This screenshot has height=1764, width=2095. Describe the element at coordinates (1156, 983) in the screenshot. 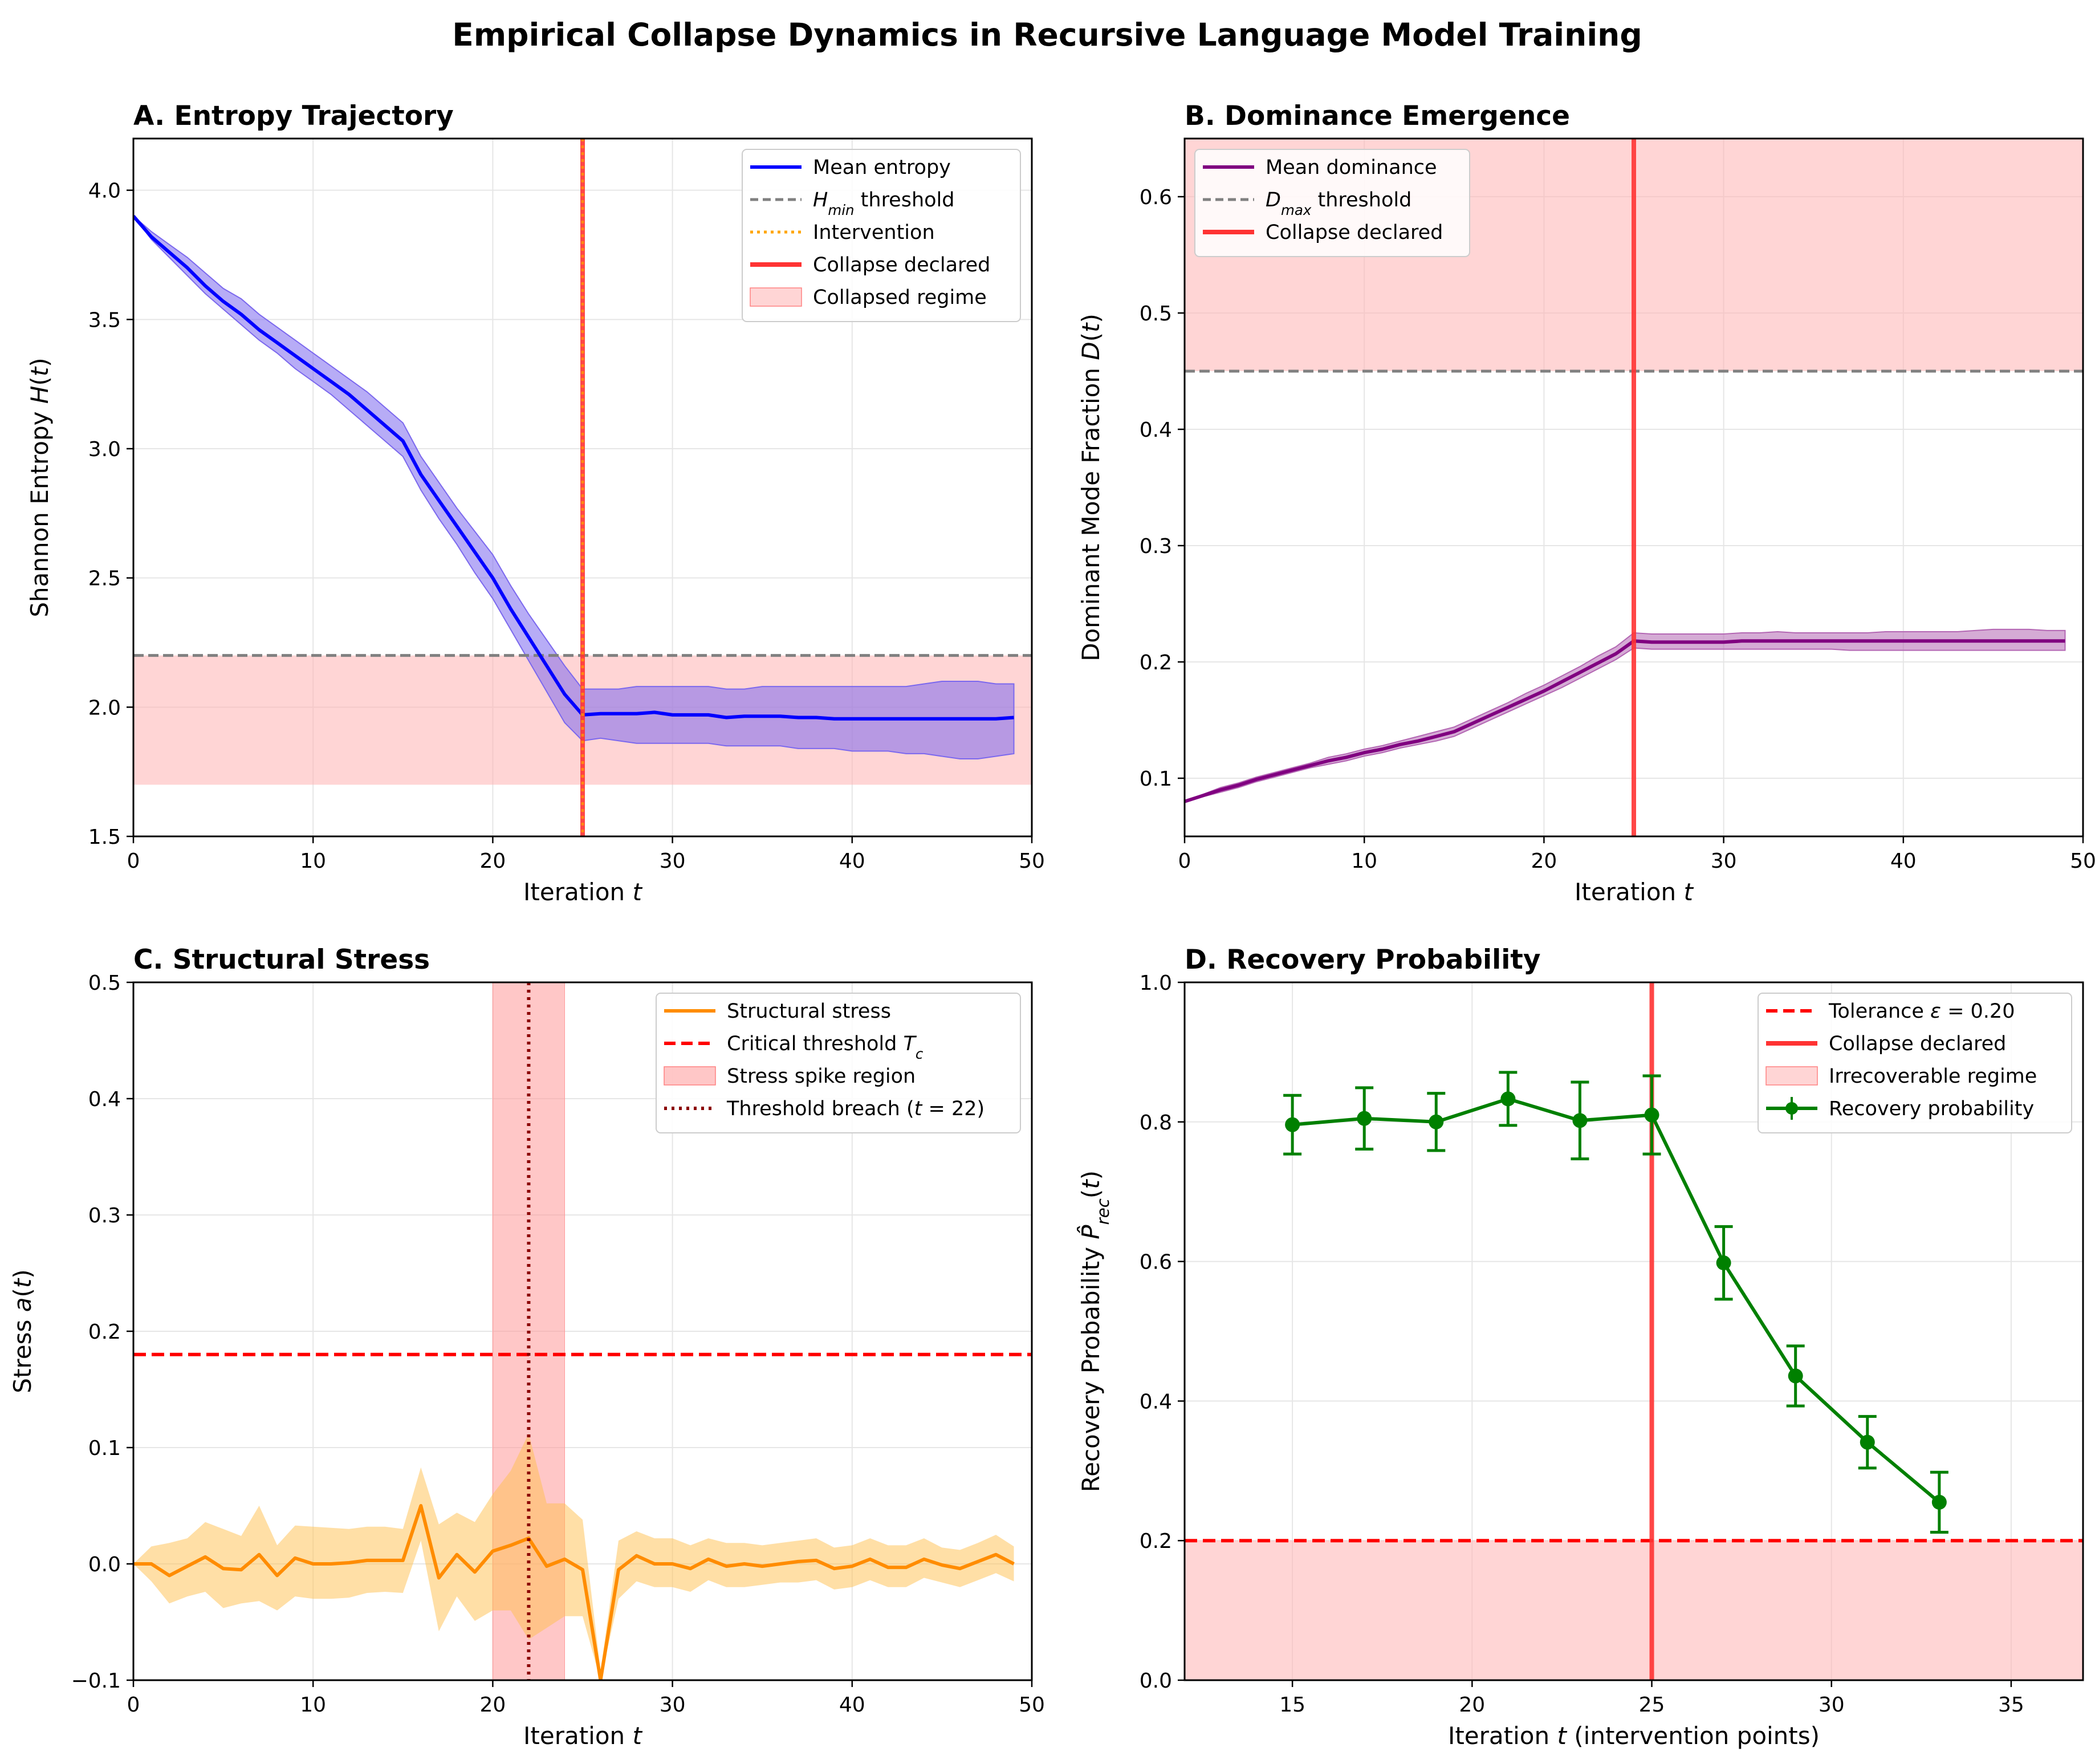

I see `y-tick-label: 1.0` at that location.